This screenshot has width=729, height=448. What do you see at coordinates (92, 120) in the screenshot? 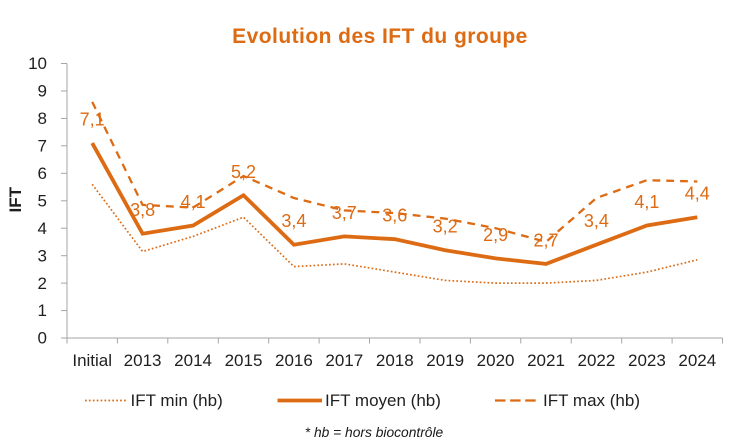
I see `svg-text: 7,1` at bounding box center [92, 120].